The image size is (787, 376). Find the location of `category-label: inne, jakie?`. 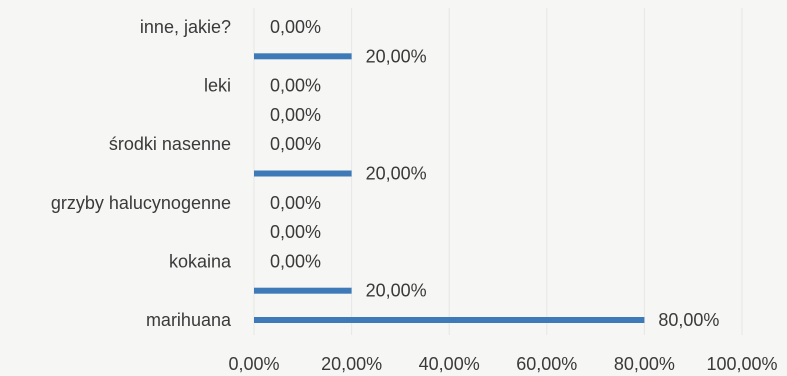

category-label: inne, jakie? is located at coordinates (185, 27).